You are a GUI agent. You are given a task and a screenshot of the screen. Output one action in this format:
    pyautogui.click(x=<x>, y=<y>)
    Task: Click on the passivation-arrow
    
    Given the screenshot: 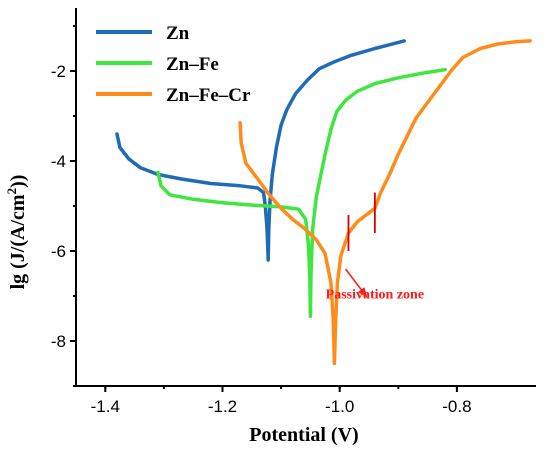 What is the action you would take?
    pyautogui.click(x=356, y=283)
    